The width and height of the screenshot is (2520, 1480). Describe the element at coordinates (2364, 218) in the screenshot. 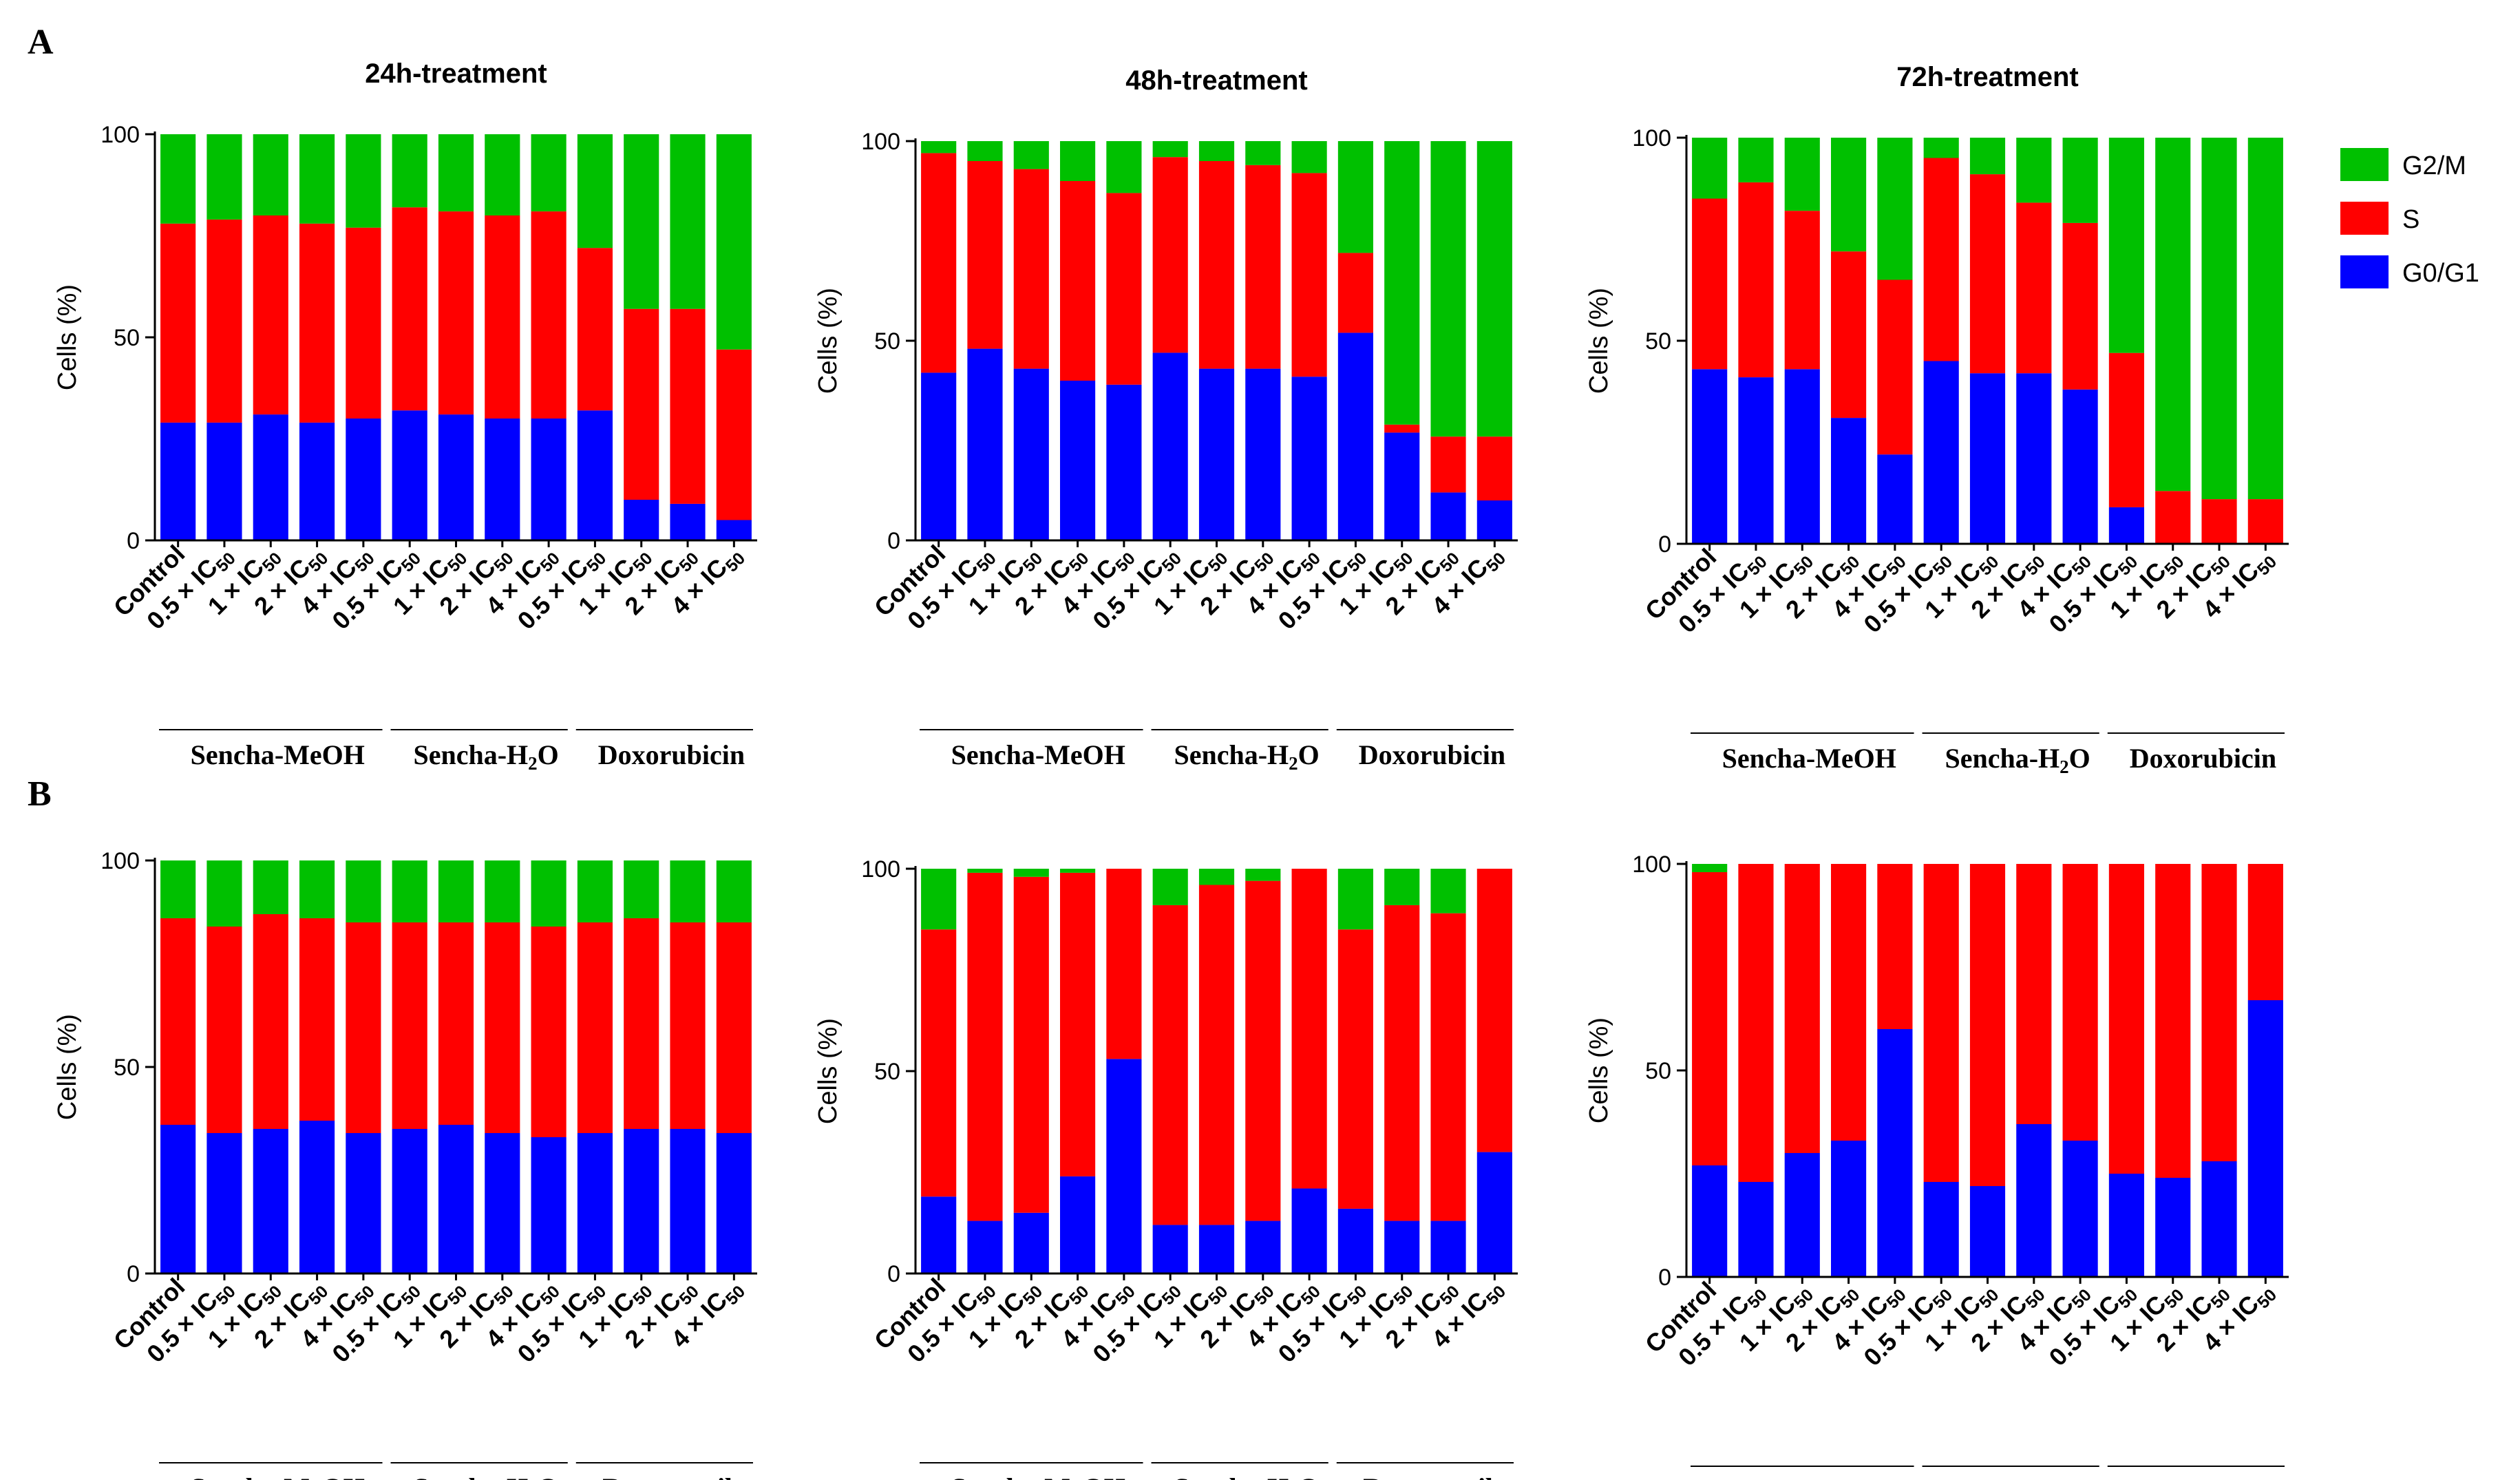

I see `legend-swatch-s` at that location.